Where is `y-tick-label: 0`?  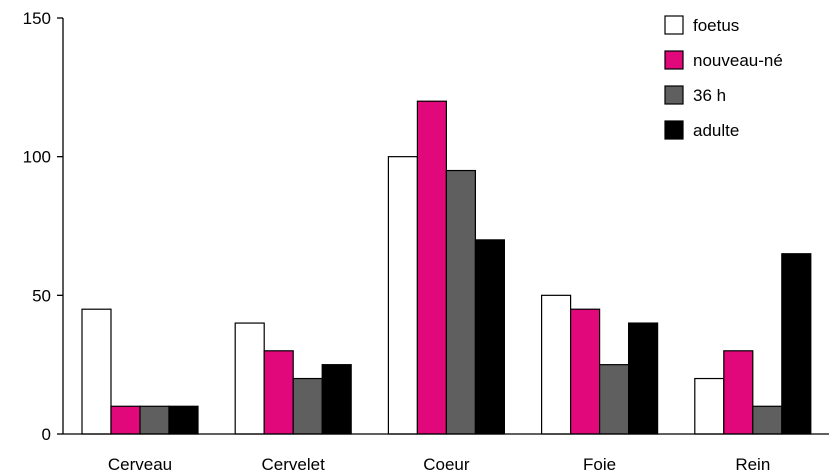 y-tick-label: 0 is located at coordinates (46, 434).